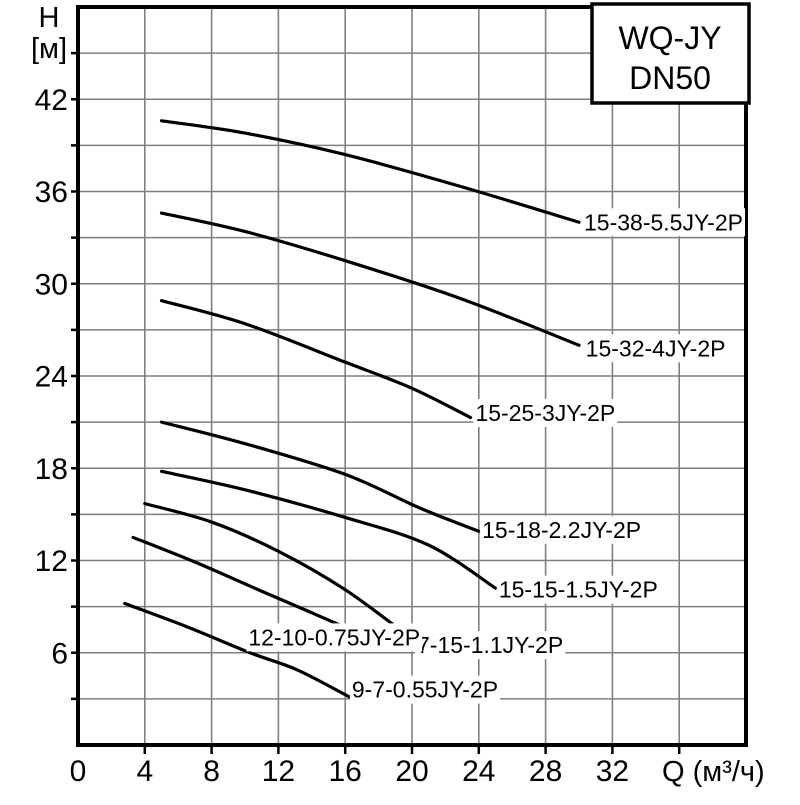 The height and width of the screenshot is (805, 800). What do you see at coordinates (278, 771) in the screenshot?
I see `x-tick-label: 12` at bounding box center [278, 771].